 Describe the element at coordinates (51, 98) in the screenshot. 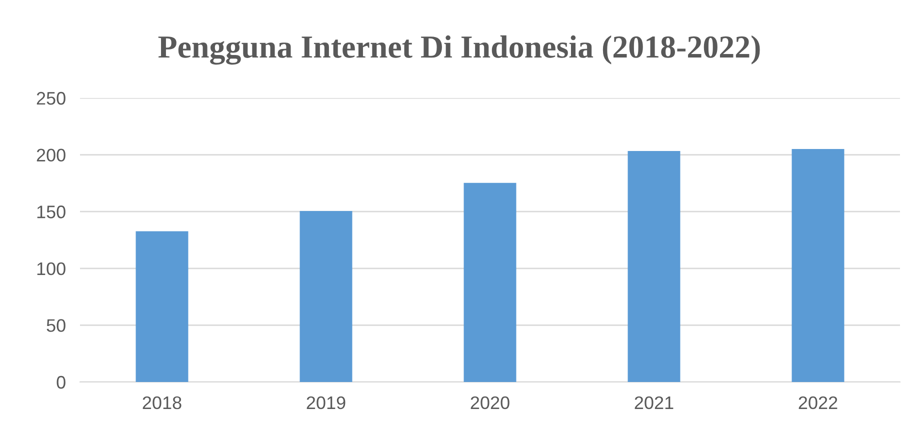

I see `y-tick-label: 250` at that location.